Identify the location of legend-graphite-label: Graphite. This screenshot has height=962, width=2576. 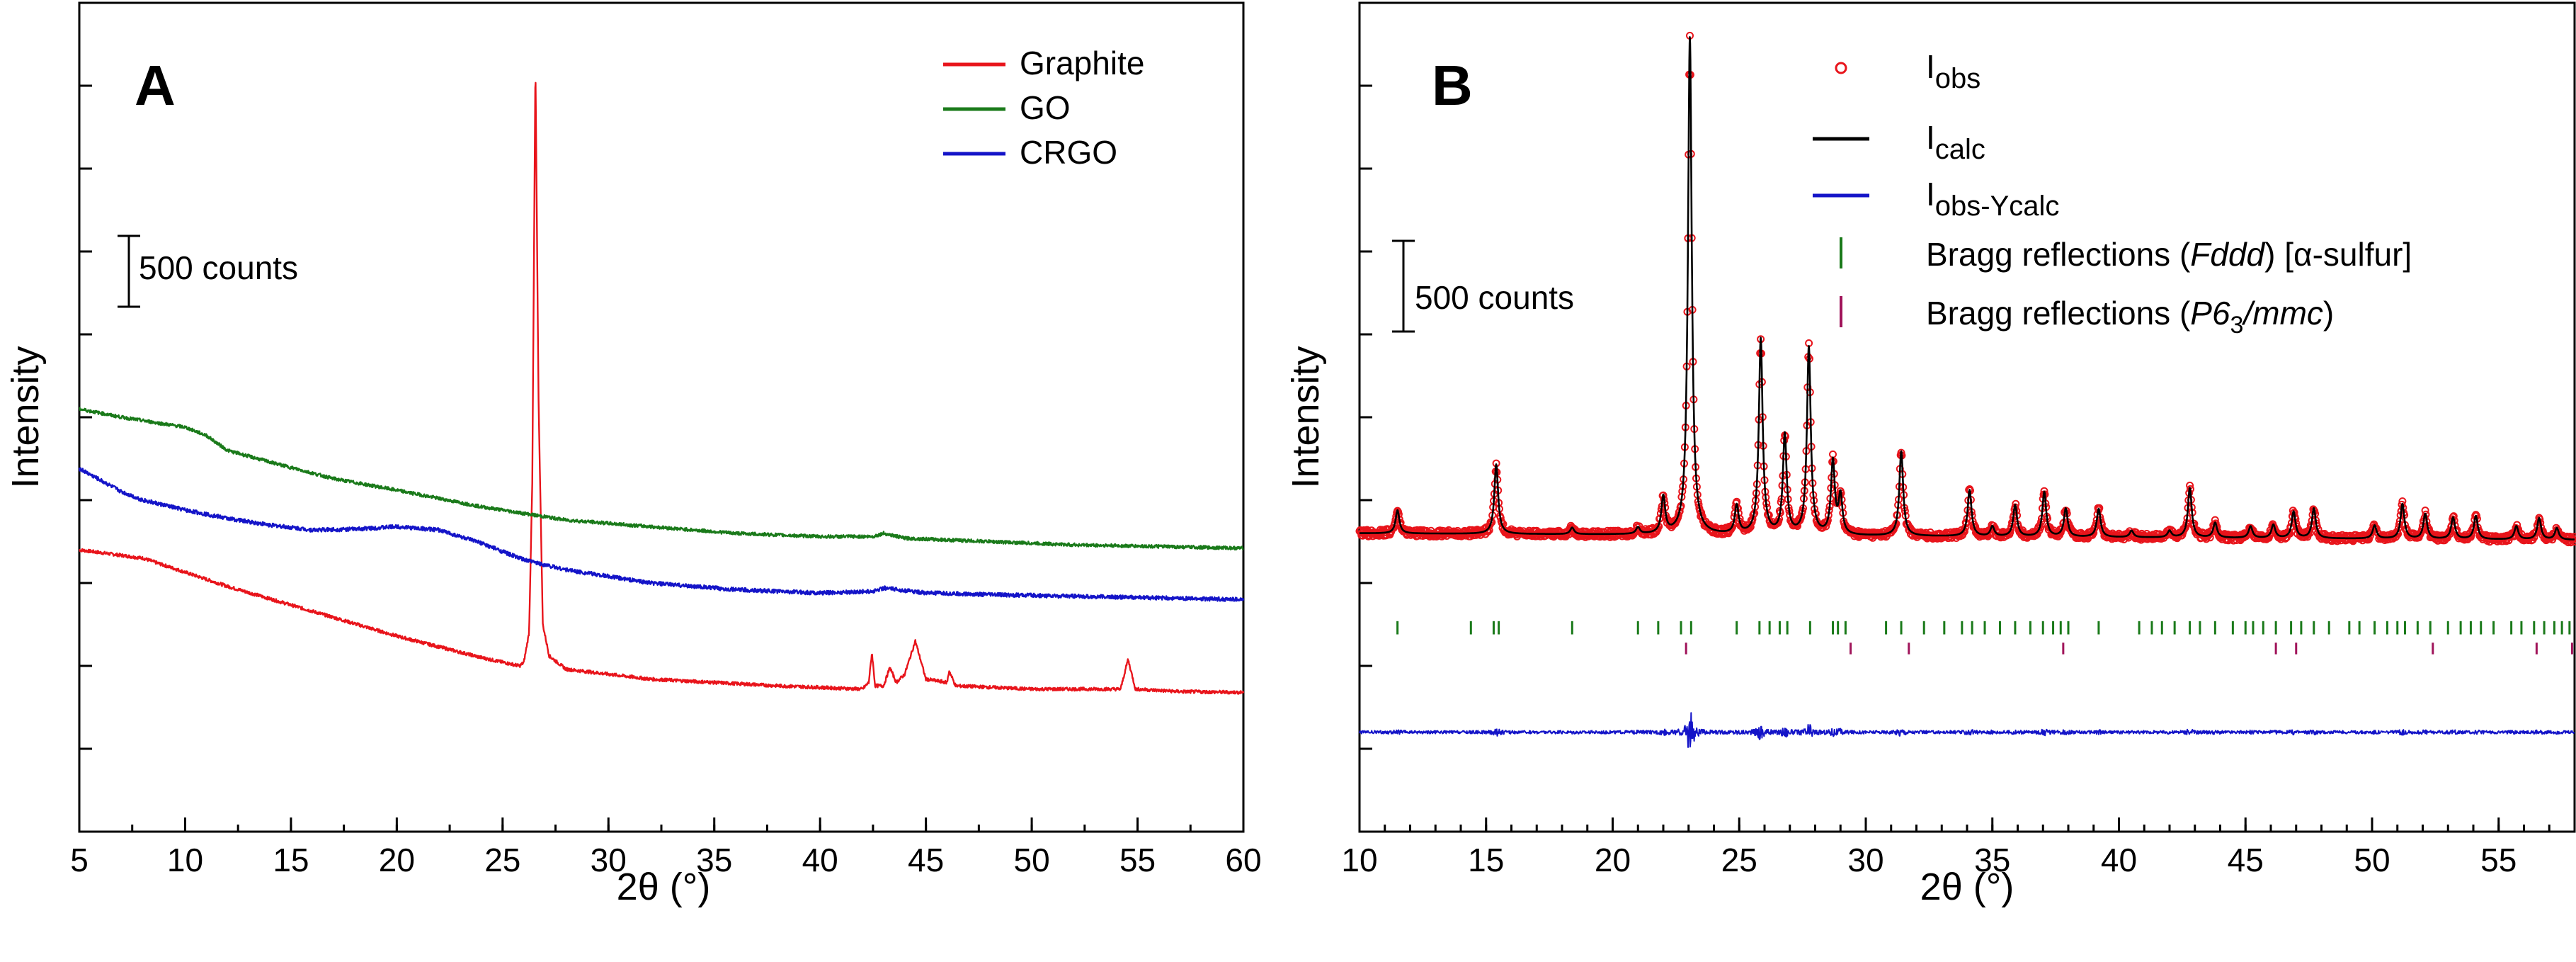
(1082, 63).